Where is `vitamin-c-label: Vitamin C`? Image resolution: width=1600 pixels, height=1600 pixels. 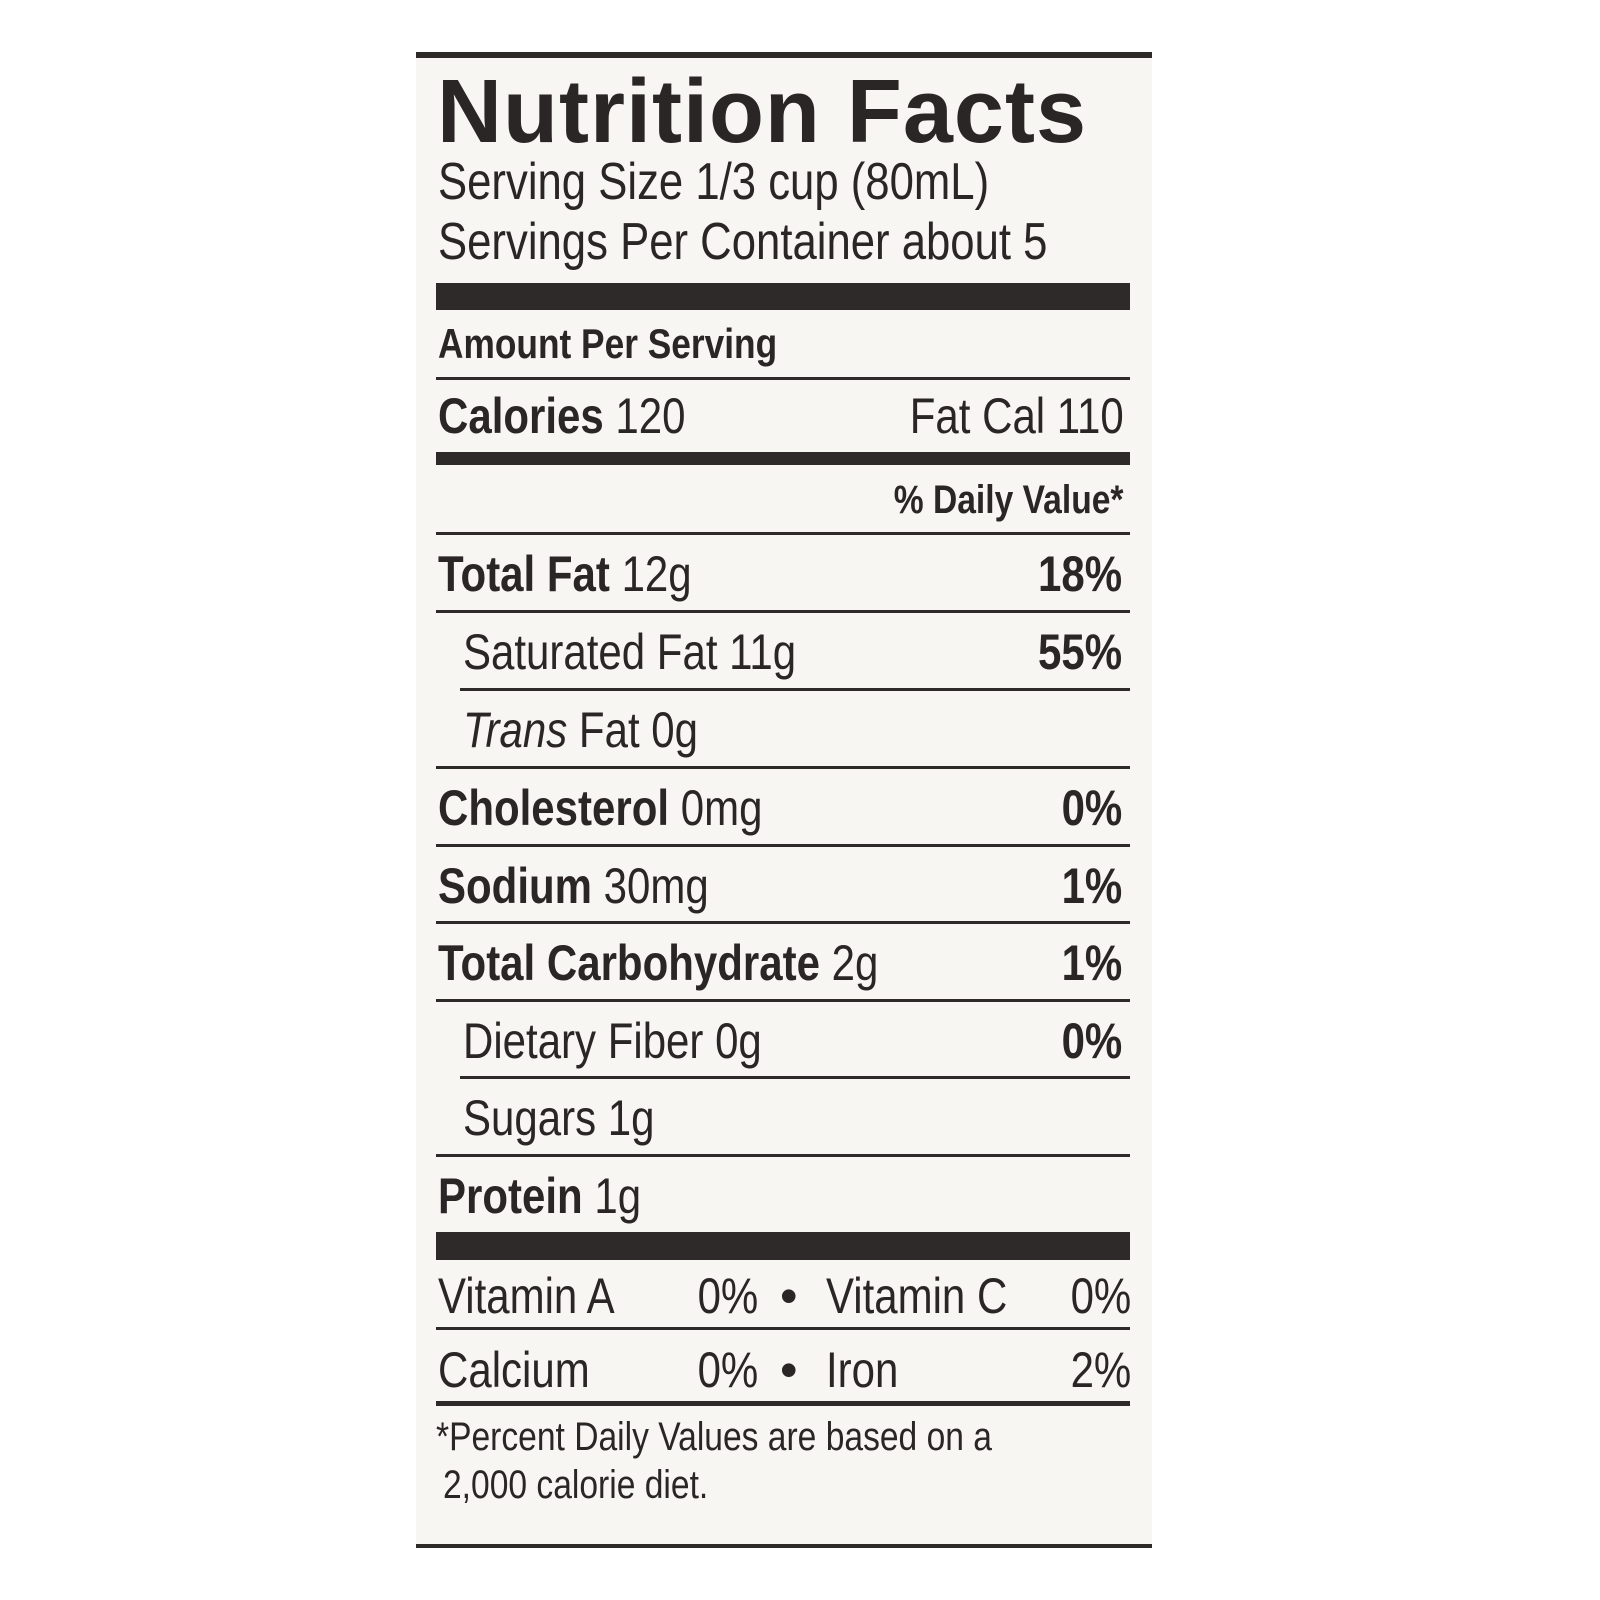
vitamin-c-label: Vitamin C is located at coordinates (917, 1296).